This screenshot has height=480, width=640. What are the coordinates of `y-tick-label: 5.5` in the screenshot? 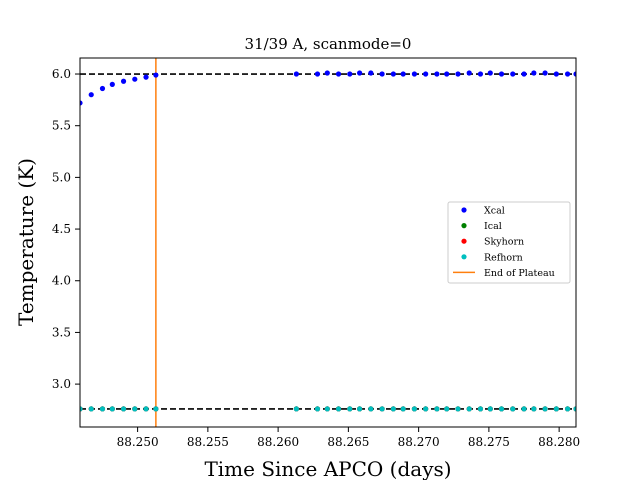 It's located at (61, 126).